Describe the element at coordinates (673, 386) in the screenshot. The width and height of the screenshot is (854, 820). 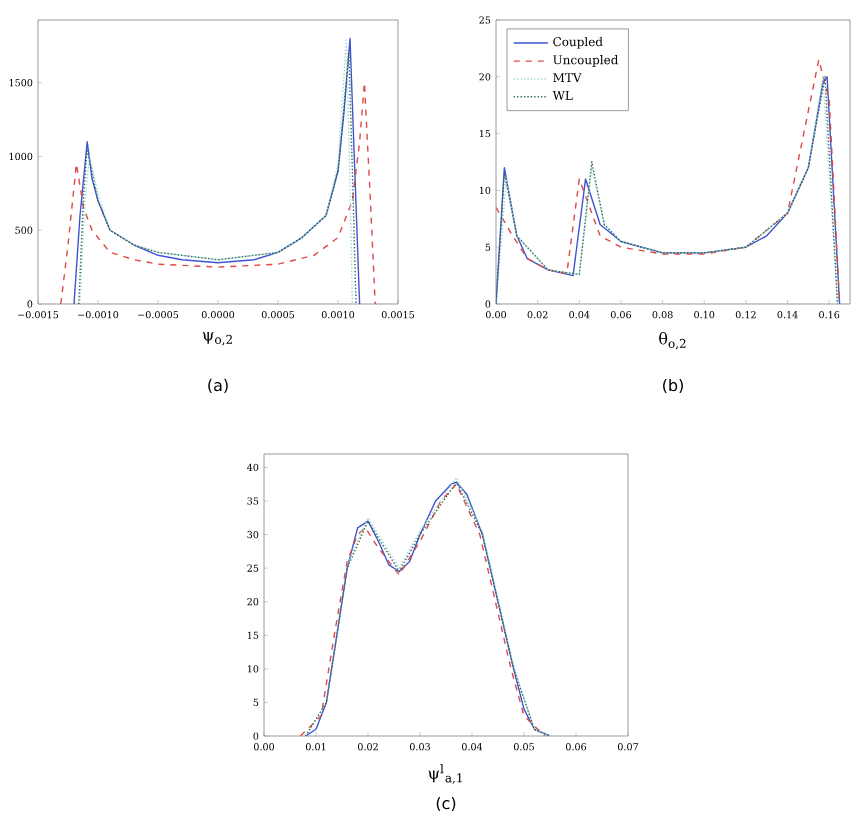
I see `text: (b)` at that location.